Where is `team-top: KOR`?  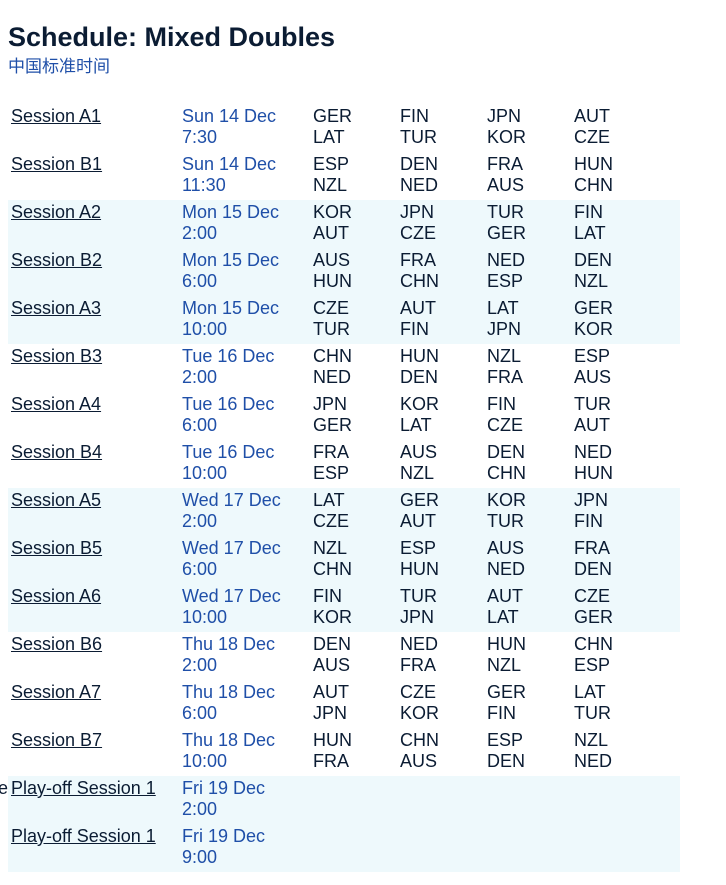
team-top: KOR is located at coordinates (507, 500).